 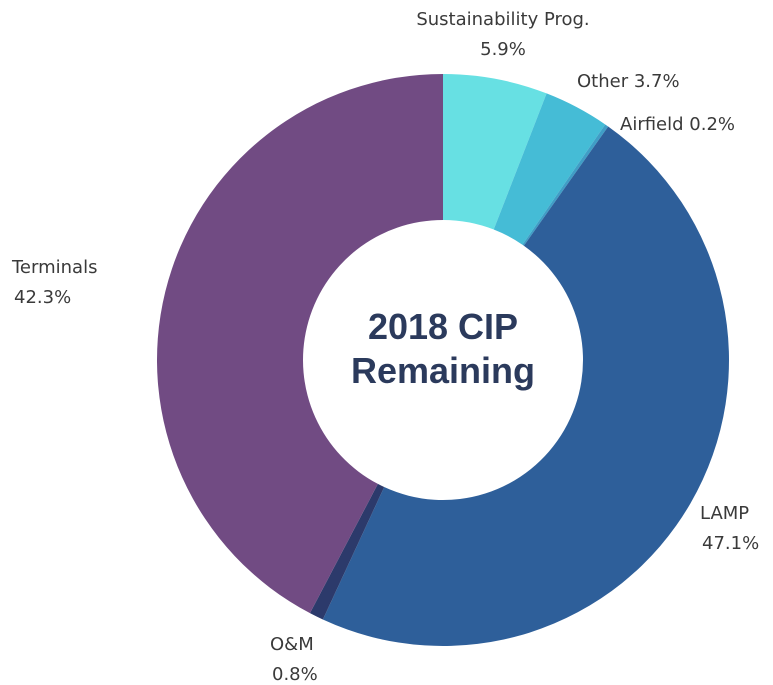 What do you see at coordinates (42, 297) in the screenshot?
I see `value-label: 42.3%` at bounding box center [42, 297].